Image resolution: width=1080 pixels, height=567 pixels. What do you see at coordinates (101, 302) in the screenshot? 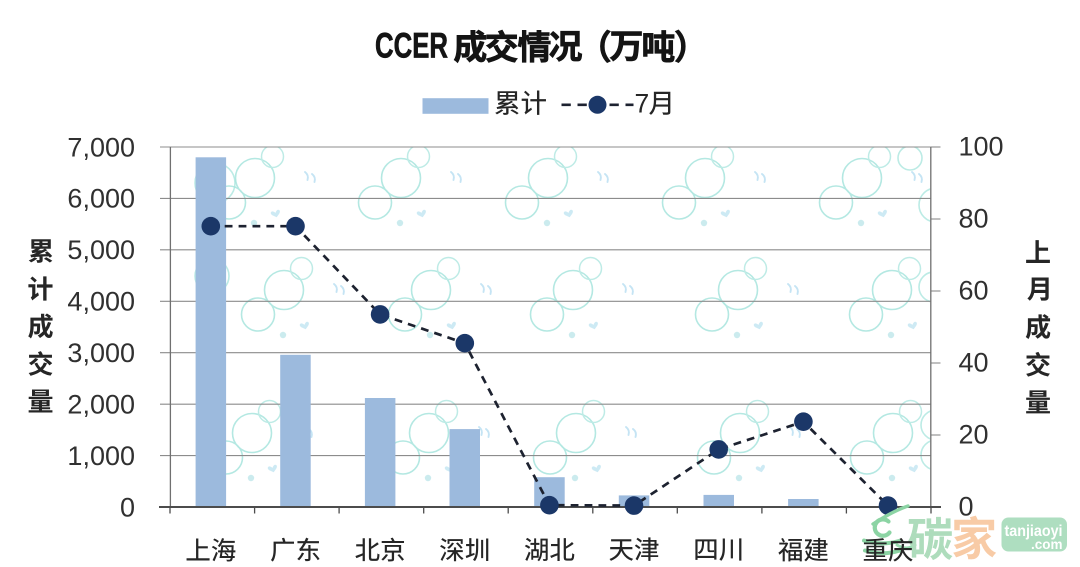
I see `svg-text: 4,000` at bounding box center [101, 302].